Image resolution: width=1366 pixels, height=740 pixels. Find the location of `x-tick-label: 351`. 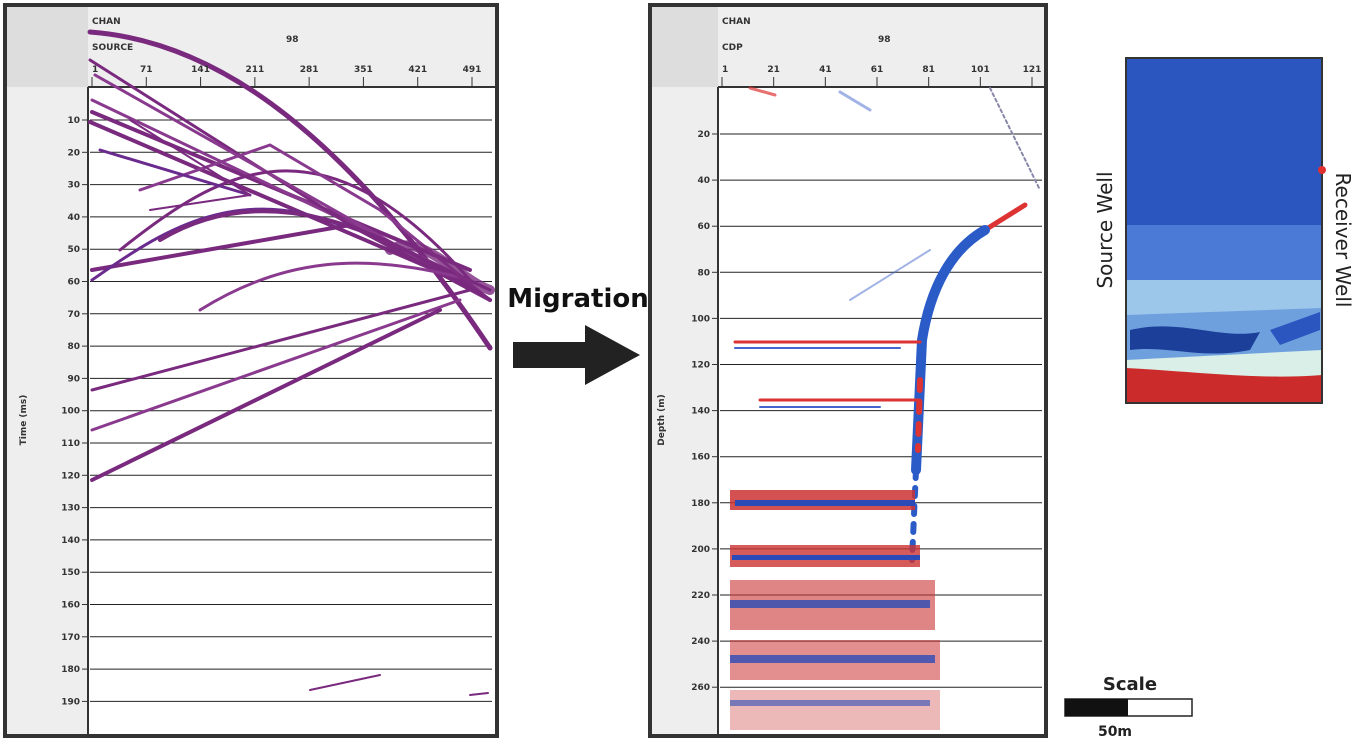

x-tick-label: 351 is located at coordinates (363, 70).